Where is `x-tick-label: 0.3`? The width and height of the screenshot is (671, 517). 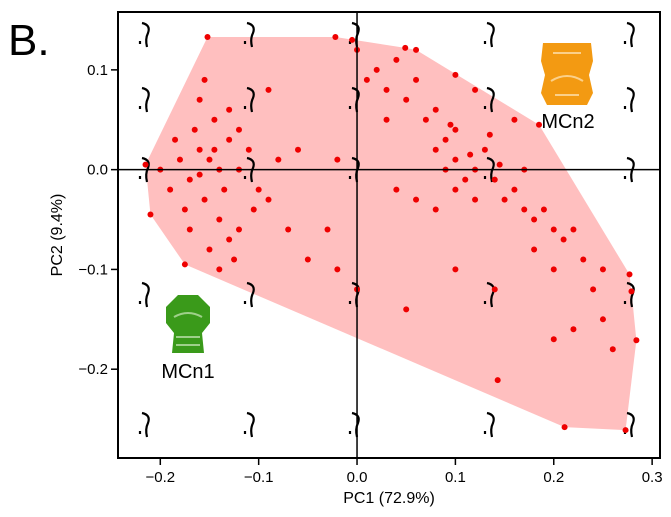
x-tick-label: 0.3 is located at coordinates (652, 477).